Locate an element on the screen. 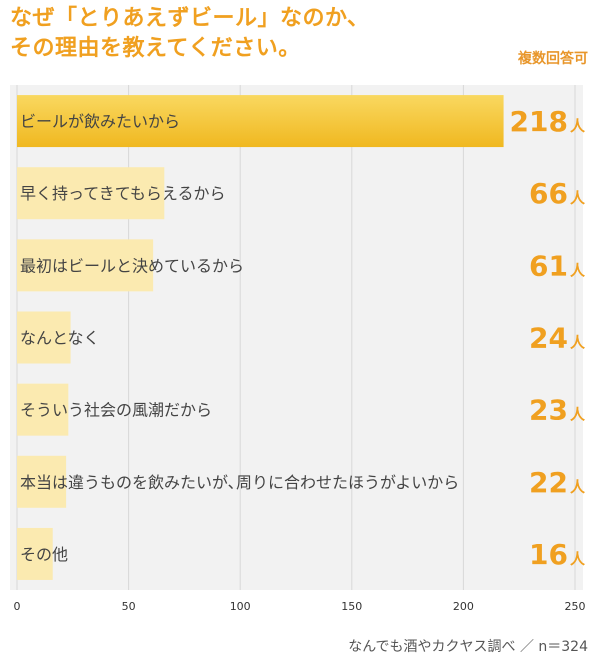 This screenshot has width=600, height=660. category-label: 早く持ってきてもらえるから is located at coordinates (122, 193).